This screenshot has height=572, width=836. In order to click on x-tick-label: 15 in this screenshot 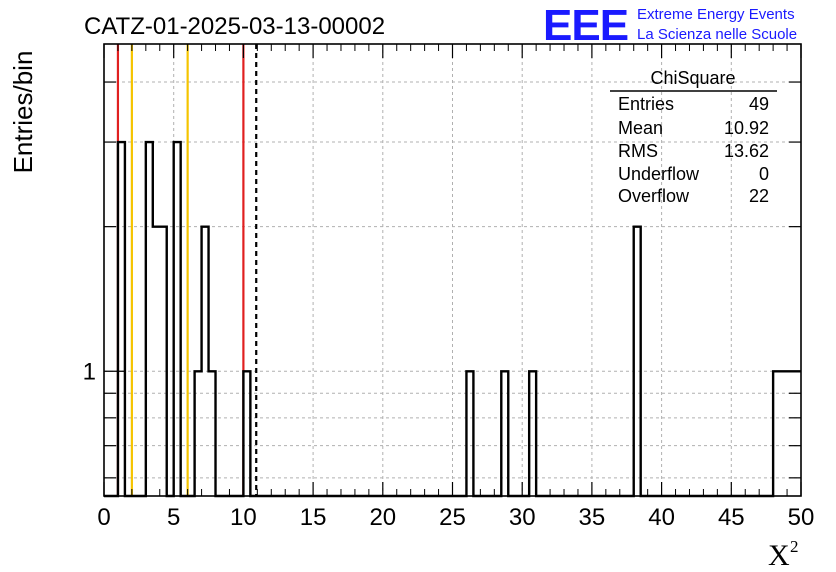, I will do `click(313, 517)`.